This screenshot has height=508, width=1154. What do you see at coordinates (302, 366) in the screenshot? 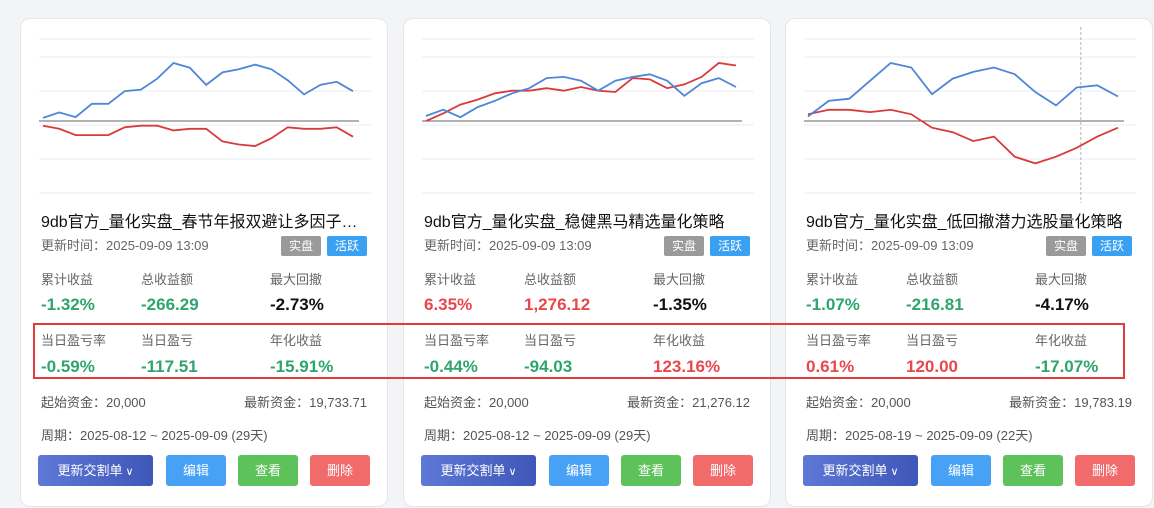
I see `annualized-return-value: -15.91%` at bounding box center [302, 366].